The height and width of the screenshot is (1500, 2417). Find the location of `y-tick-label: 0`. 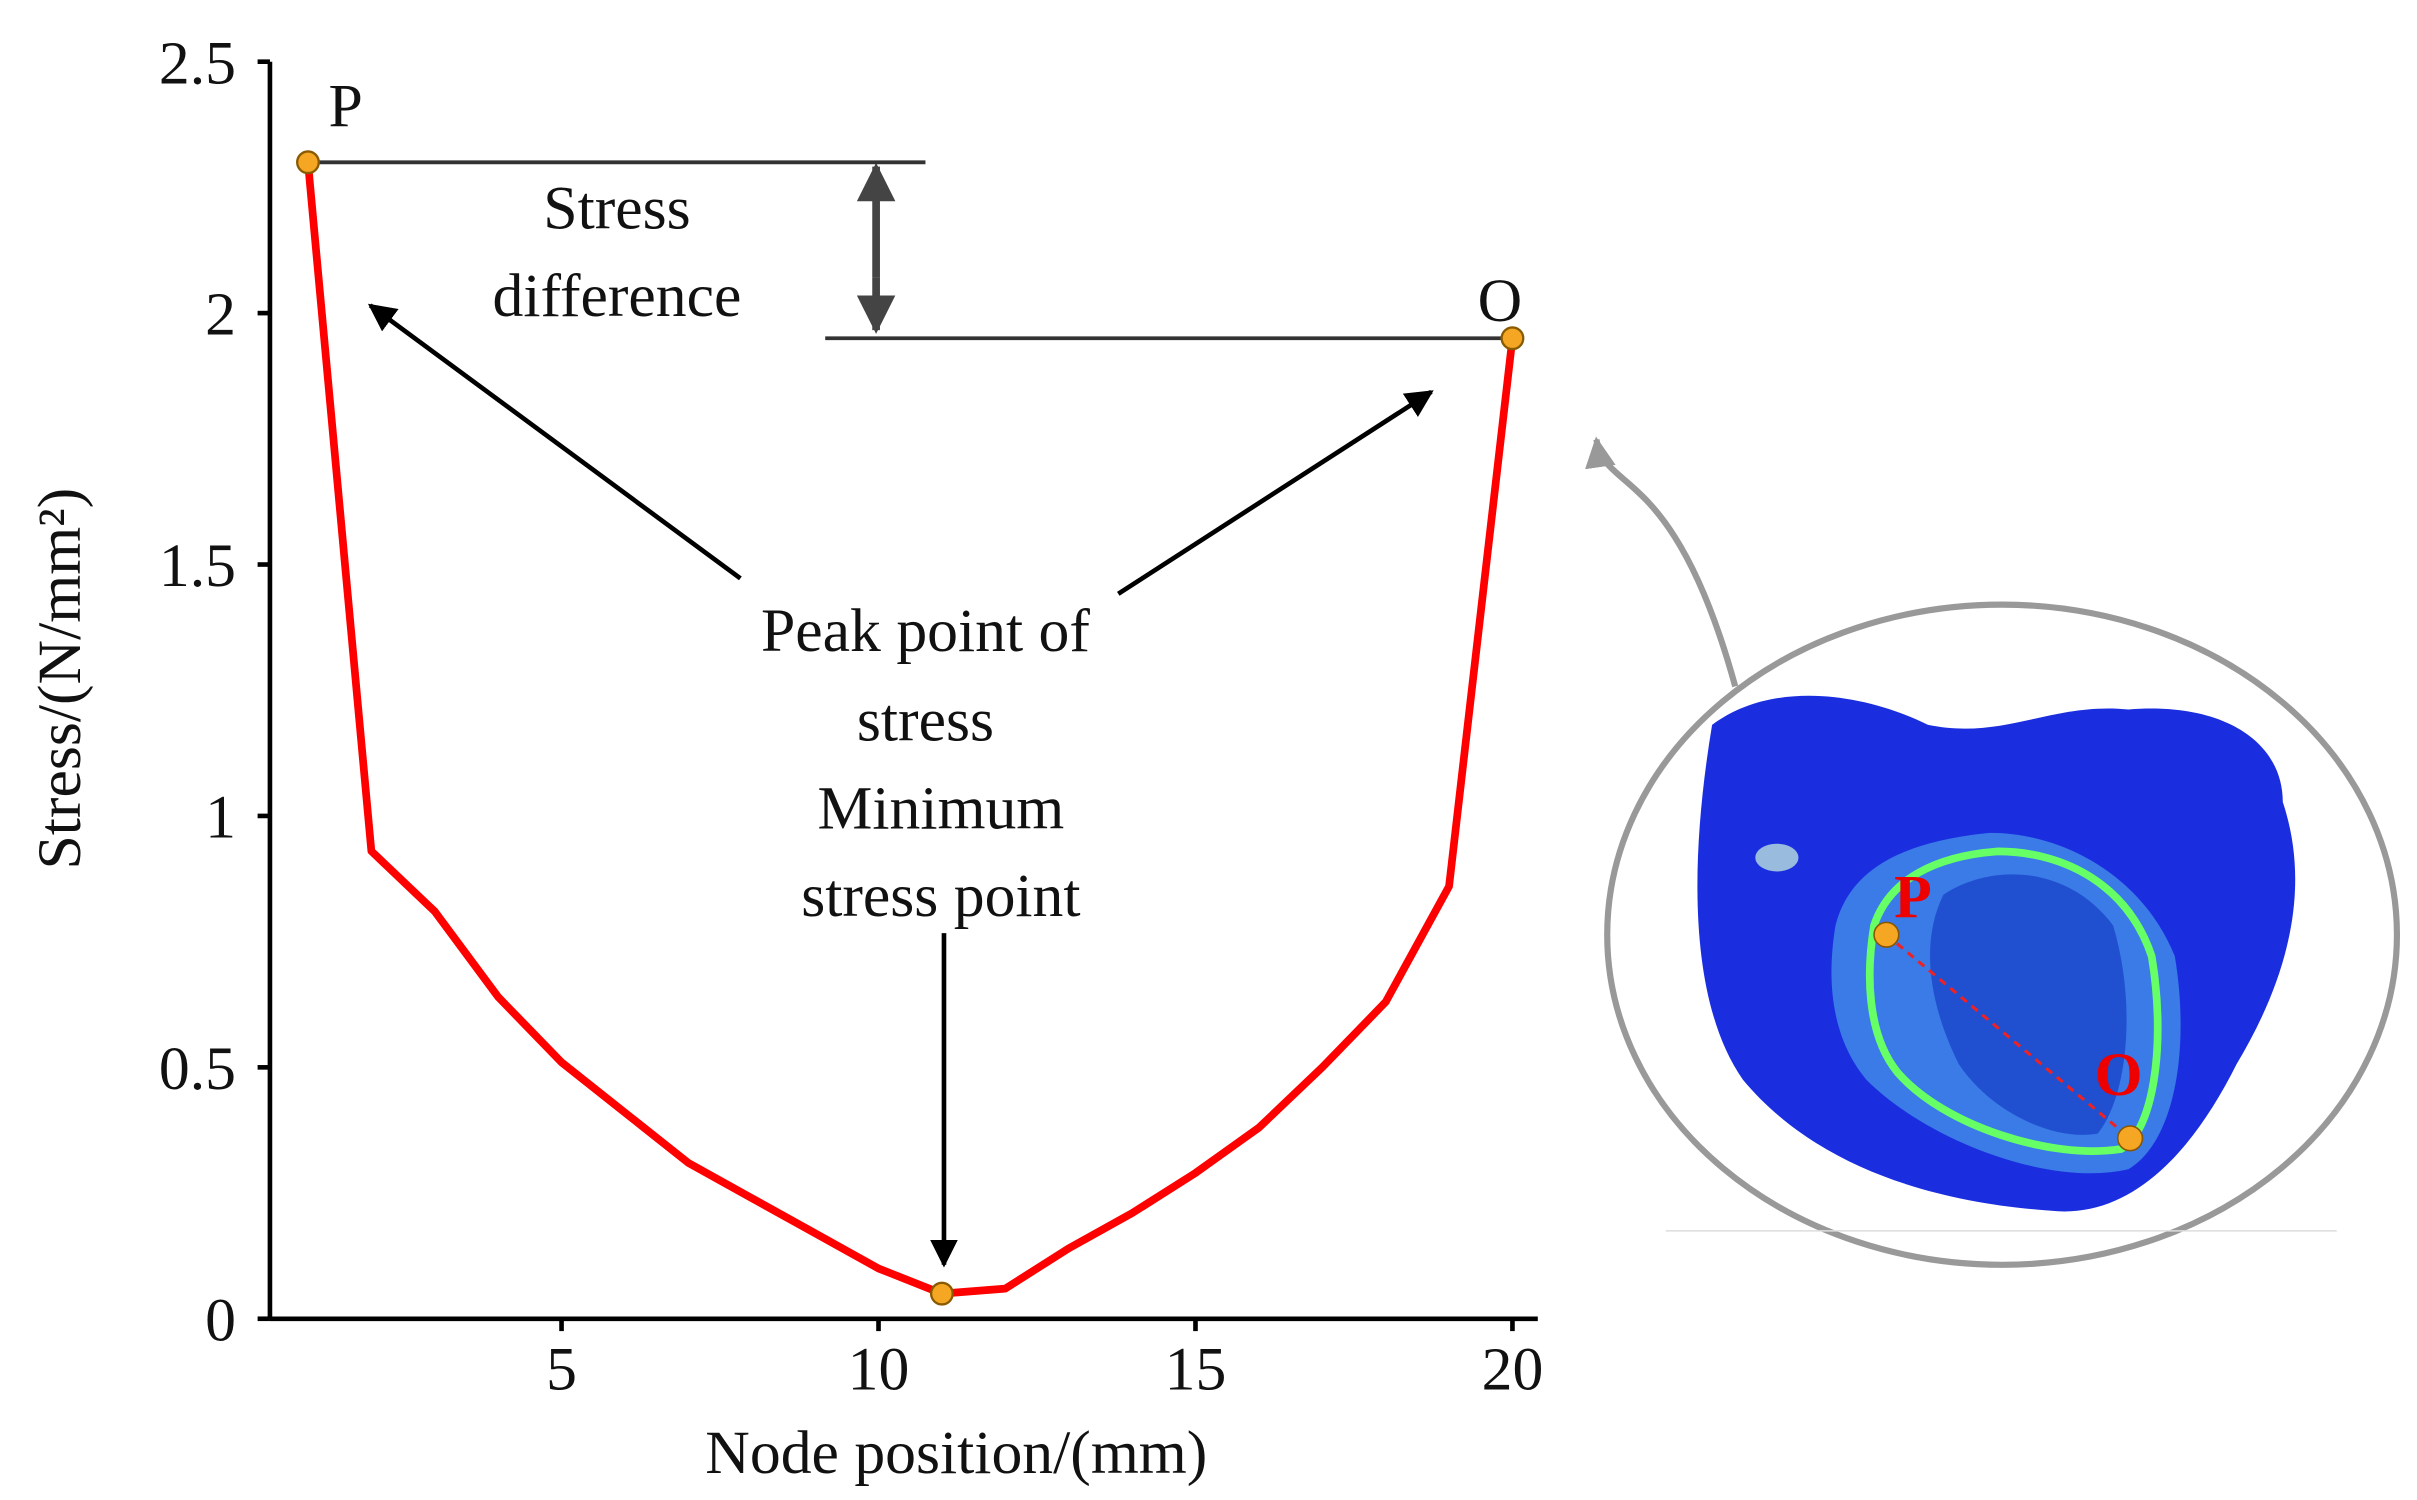

y-tick-label: 0 is located at coordinates (220, 1320).